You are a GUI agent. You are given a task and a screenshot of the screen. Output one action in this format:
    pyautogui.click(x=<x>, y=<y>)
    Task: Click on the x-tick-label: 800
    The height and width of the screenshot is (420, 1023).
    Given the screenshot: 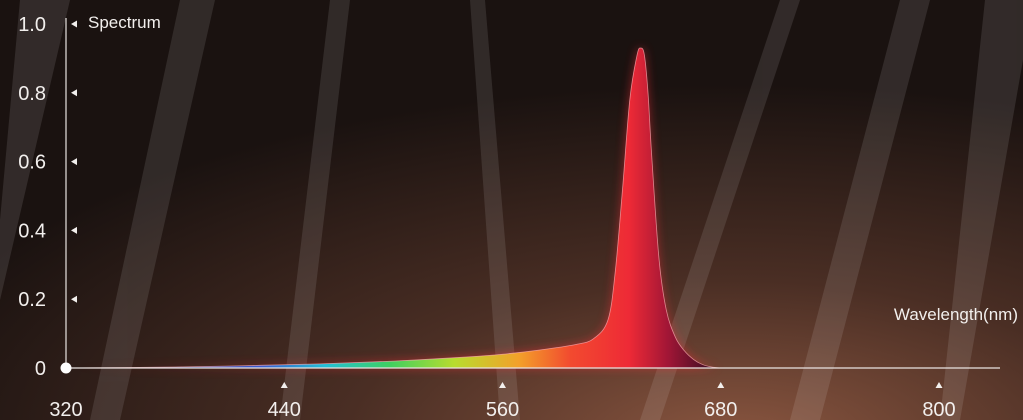 What is the action you would take?
    pyautogui.click(x=938, y=409)
    